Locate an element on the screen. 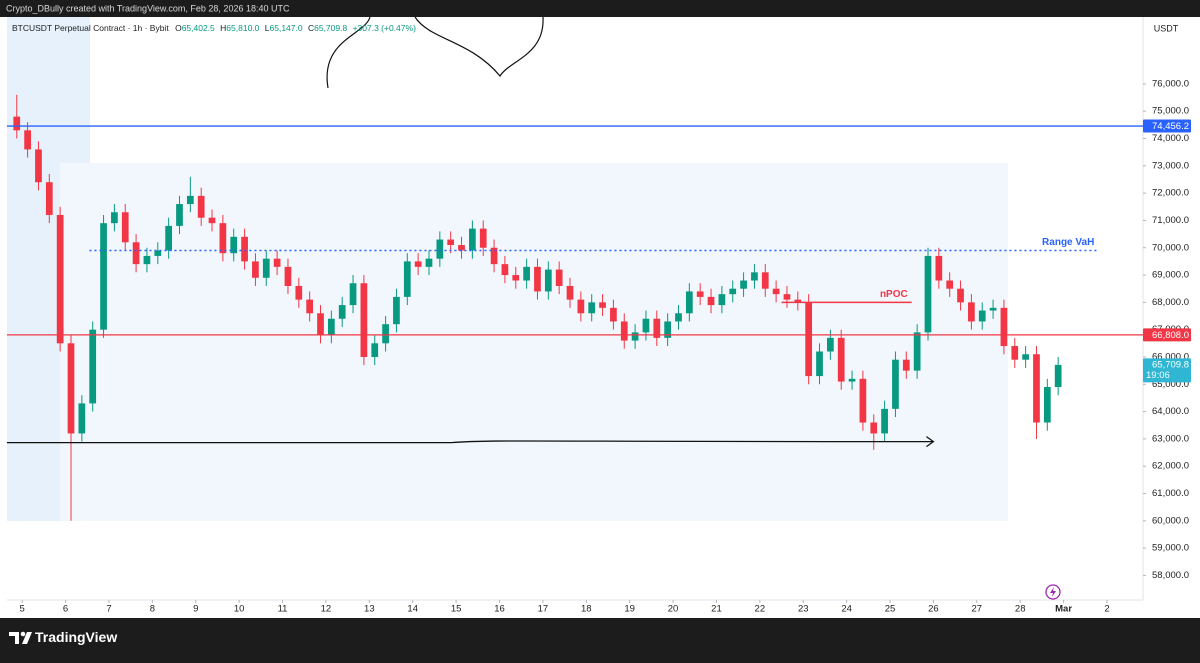 This screenshot has height=663, width=1200. x-tick-label: 12 is located at coordinates (326, 609).